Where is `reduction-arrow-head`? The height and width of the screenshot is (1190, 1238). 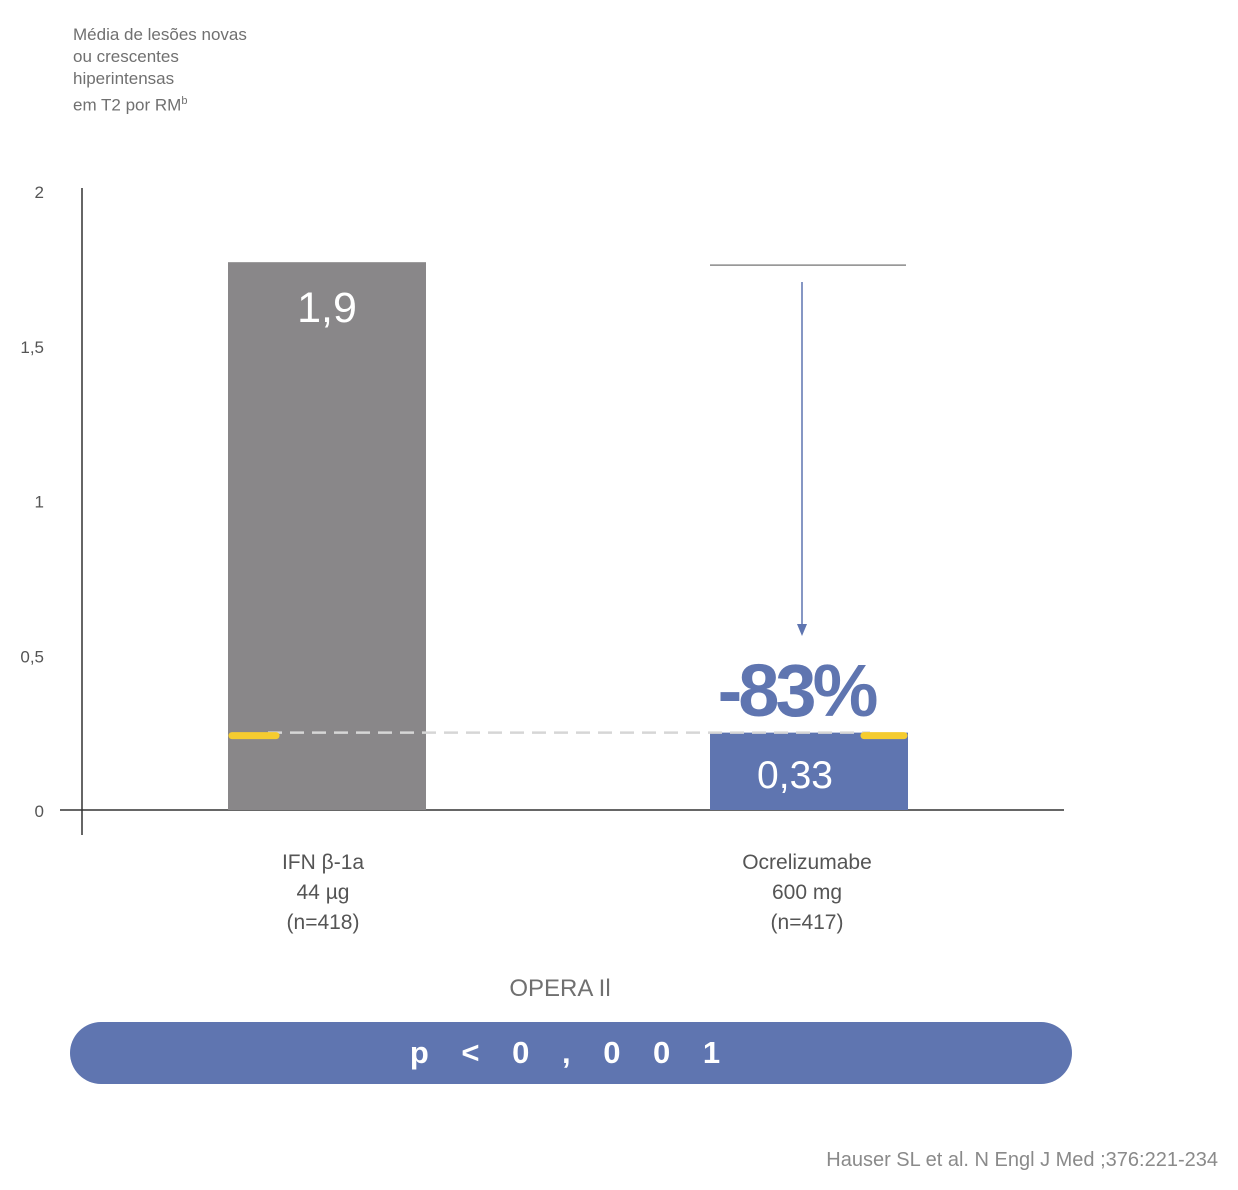
reduction-arrow-head is located at coordinates (802, 630).